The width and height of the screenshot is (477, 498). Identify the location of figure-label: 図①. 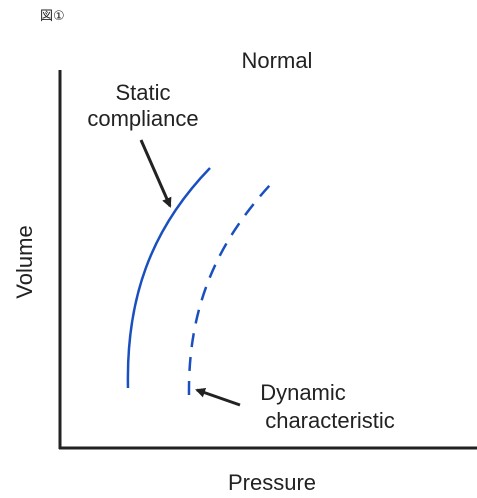
(52, 15).